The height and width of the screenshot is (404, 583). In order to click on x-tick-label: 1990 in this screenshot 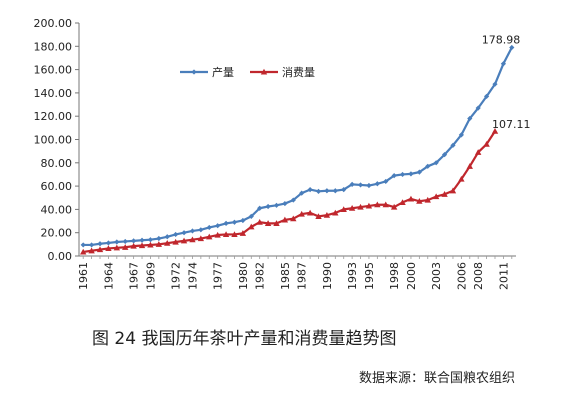, I will do `click(327, 276)`.